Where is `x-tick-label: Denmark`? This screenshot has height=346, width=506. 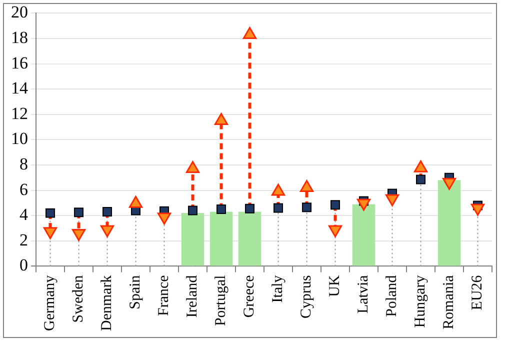 x-tick-label: Denmark is located at coordinates (107, 302).